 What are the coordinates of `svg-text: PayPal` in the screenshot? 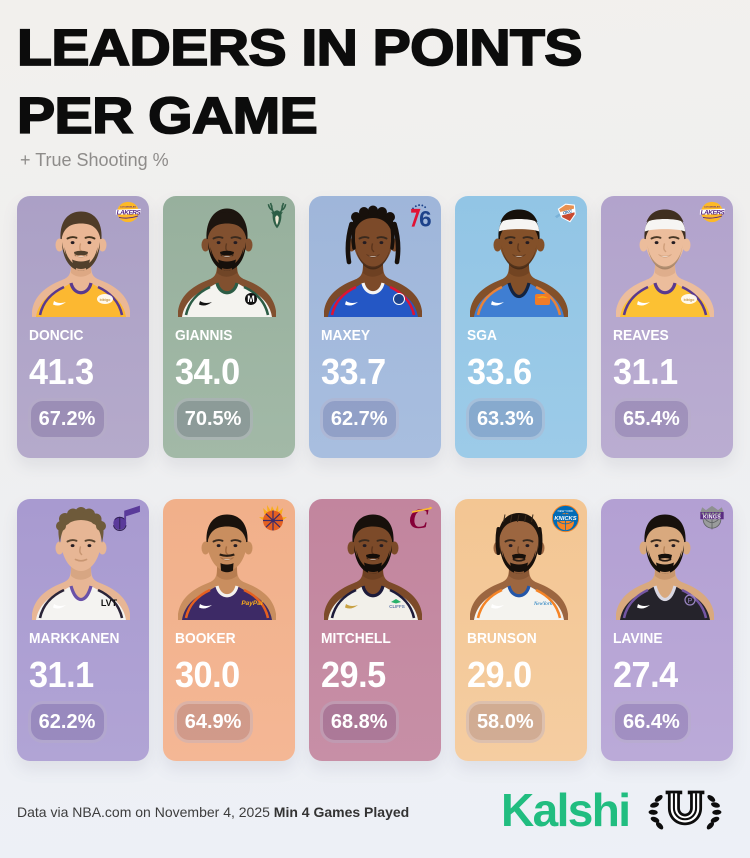 It's located at (252, 603).